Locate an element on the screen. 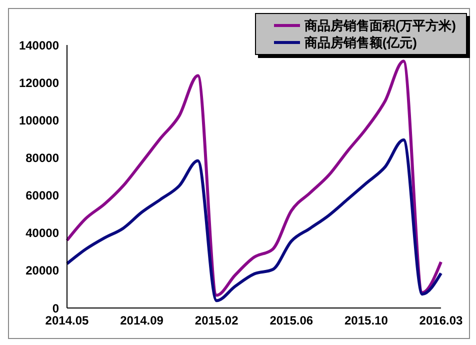  legend-label: 商品房销售额(亿元) is located at coordinates (360, 43).